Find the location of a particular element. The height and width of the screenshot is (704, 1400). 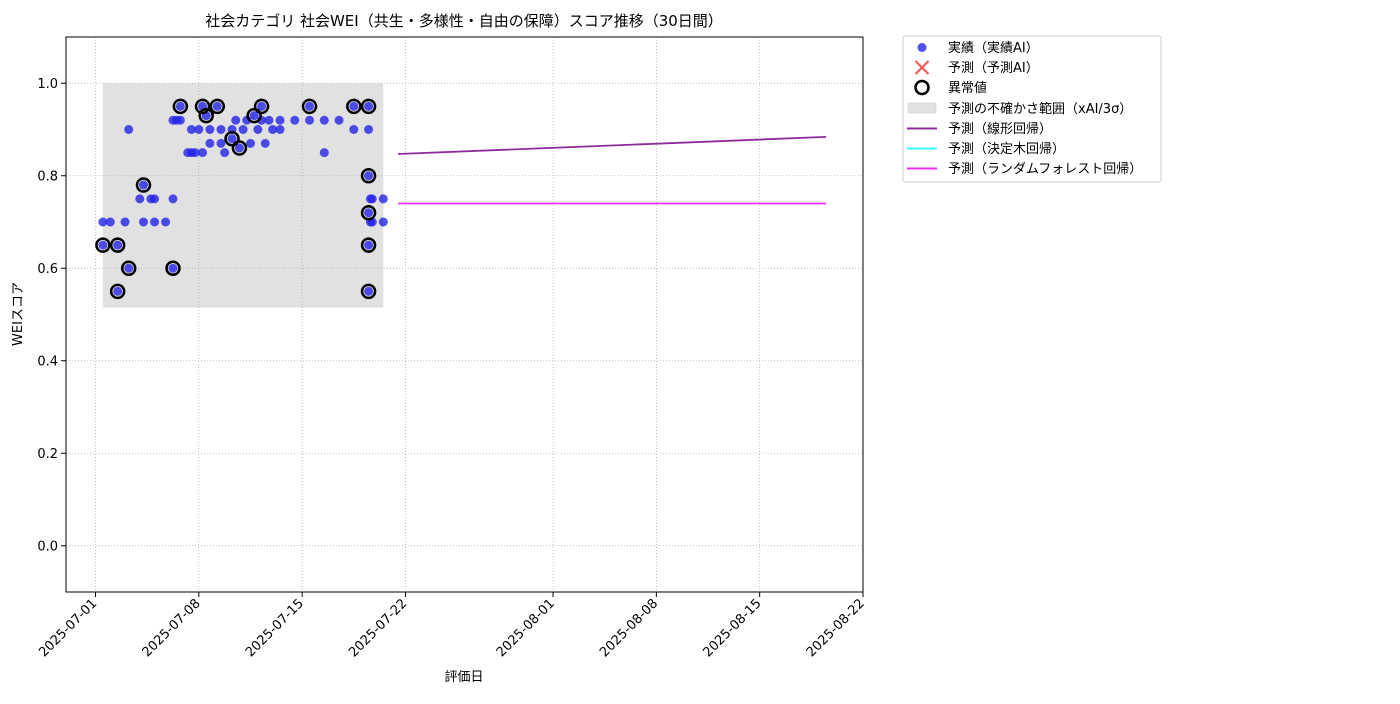

legend-label-anomaly: 異常値 is located at coordinates (967, 88).